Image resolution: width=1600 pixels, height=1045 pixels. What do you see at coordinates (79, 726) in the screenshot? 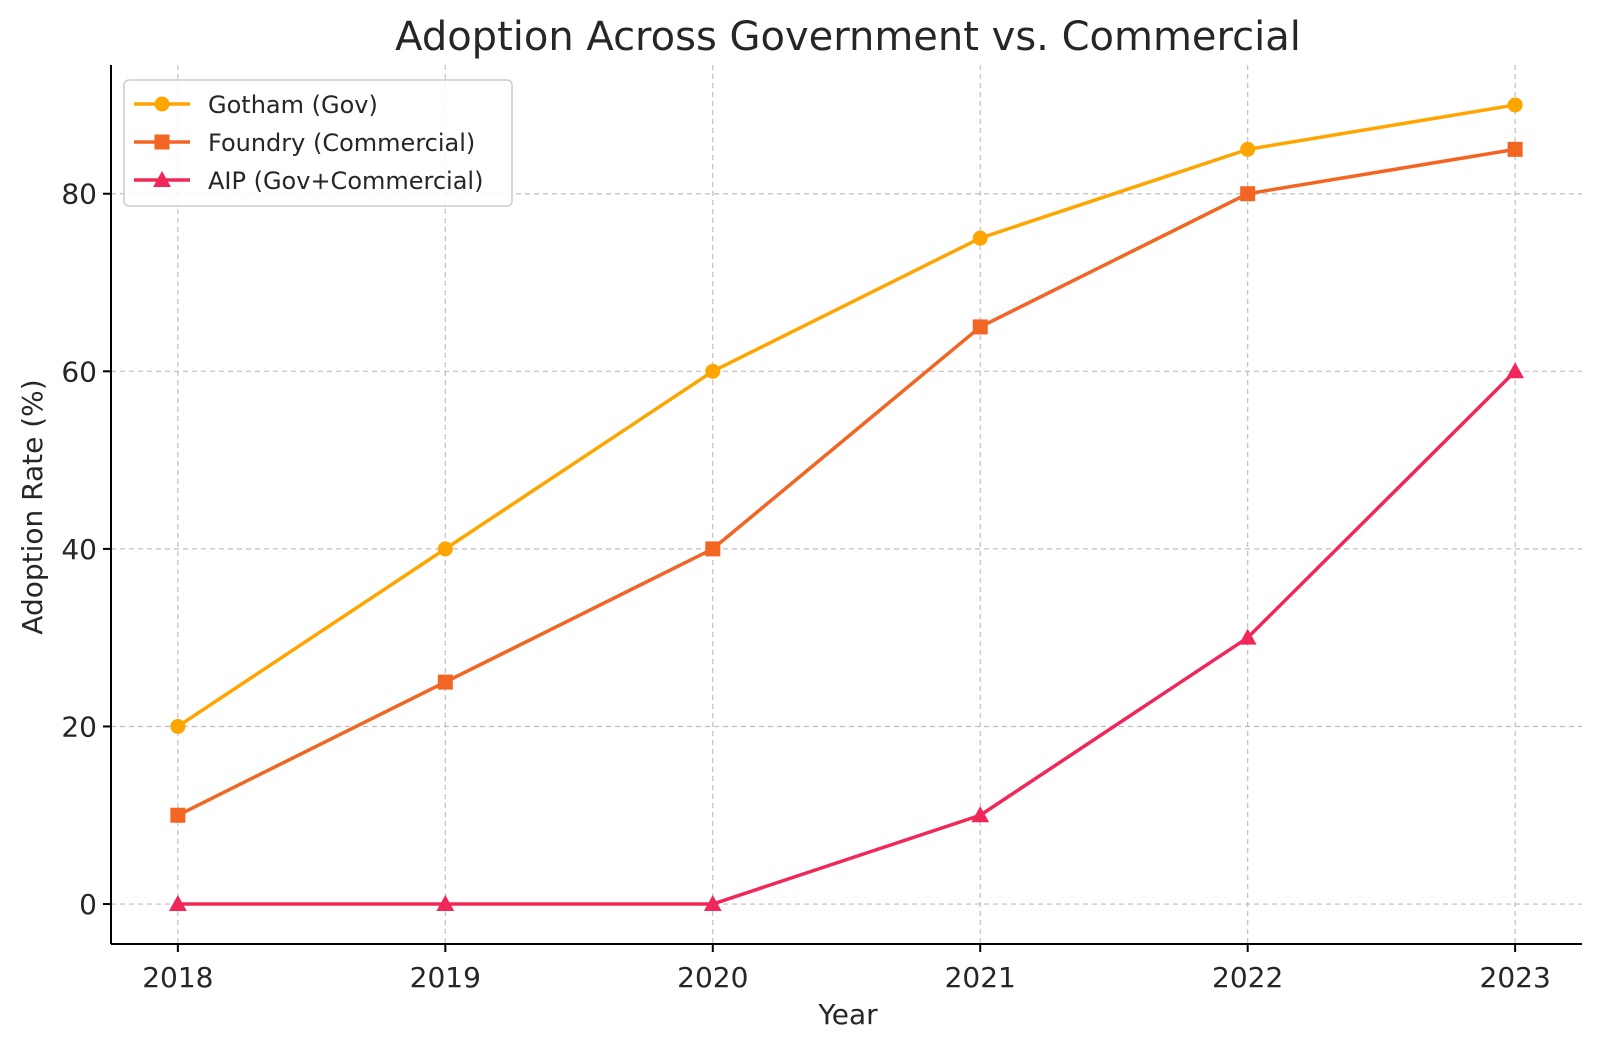
I see `y-tick-label: 20` at bounding box center [79, 726].